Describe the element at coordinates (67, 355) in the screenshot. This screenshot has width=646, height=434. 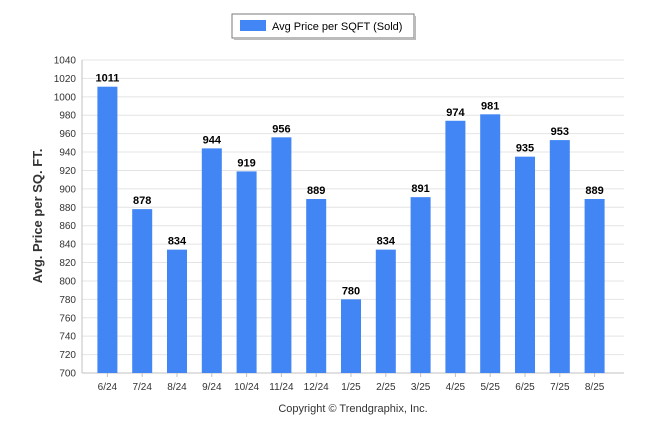
I see `y-tick-label: 720` at that location.